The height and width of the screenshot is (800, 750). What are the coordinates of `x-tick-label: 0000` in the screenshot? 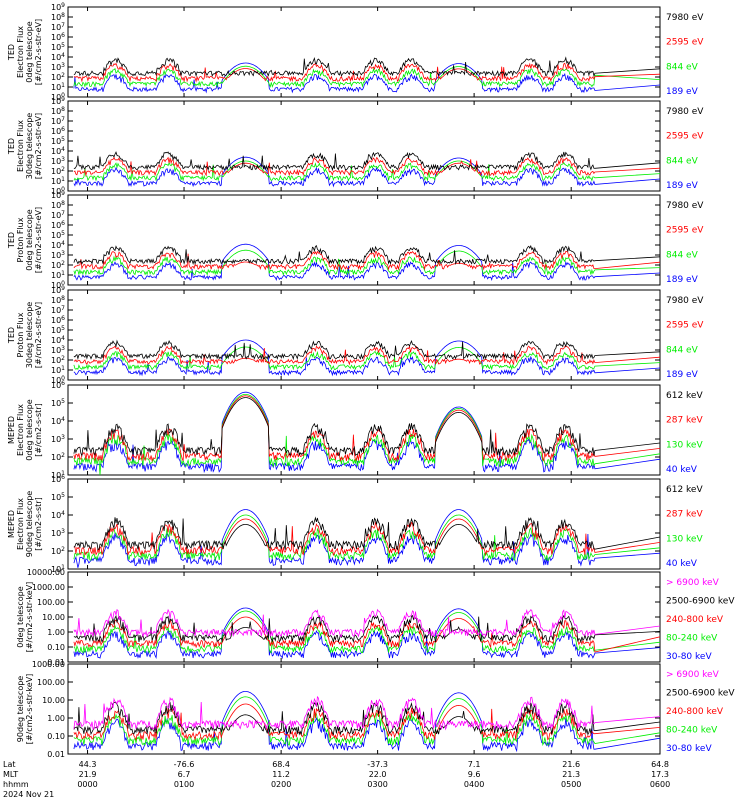 It's located at (87, 784).